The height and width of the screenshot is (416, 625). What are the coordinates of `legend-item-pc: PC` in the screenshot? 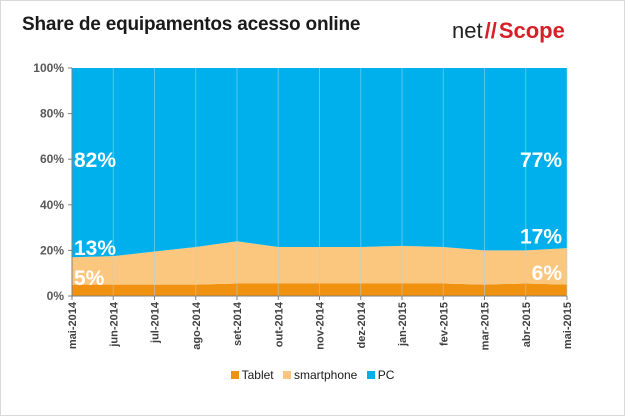 It's located at (380, 375).